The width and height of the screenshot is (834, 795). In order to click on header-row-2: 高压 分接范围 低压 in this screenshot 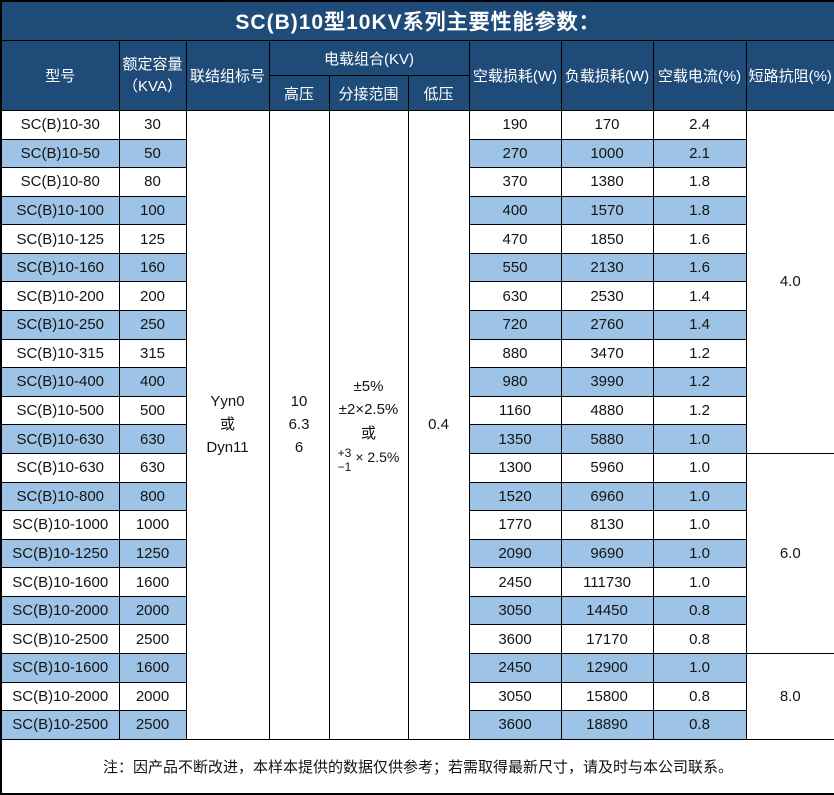, I will do `click(417, 93)`.